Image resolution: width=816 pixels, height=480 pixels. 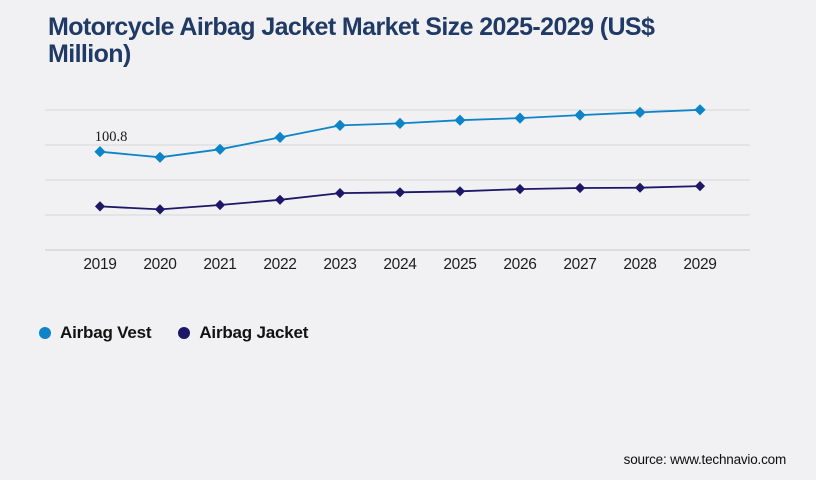 I want to click on legend-item-airbag-jacket: Airbag Jacket, so click(x=243, y=333).